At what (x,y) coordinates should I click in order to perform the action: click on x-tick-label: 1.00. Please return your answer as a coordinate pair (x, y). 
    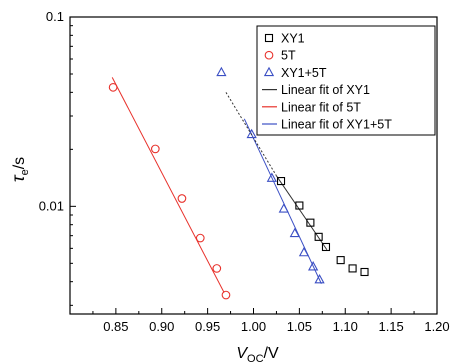
    Looking at the image, I should click on (253, 326).